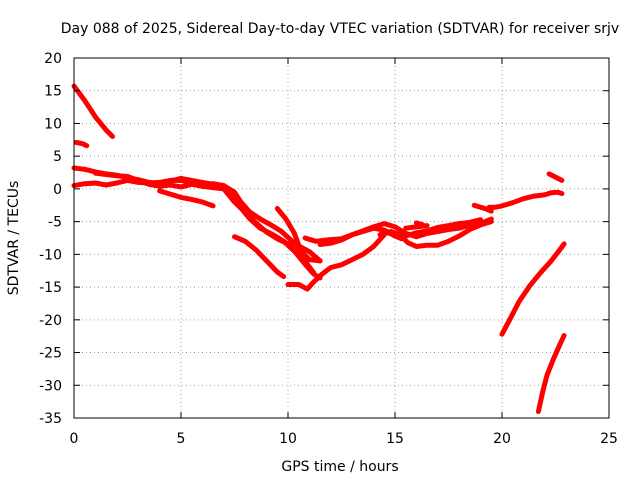 Image resolution: width=640 pixels, height=485 pixels. I want to click on y-tick-label: -25, so click(50, 354).